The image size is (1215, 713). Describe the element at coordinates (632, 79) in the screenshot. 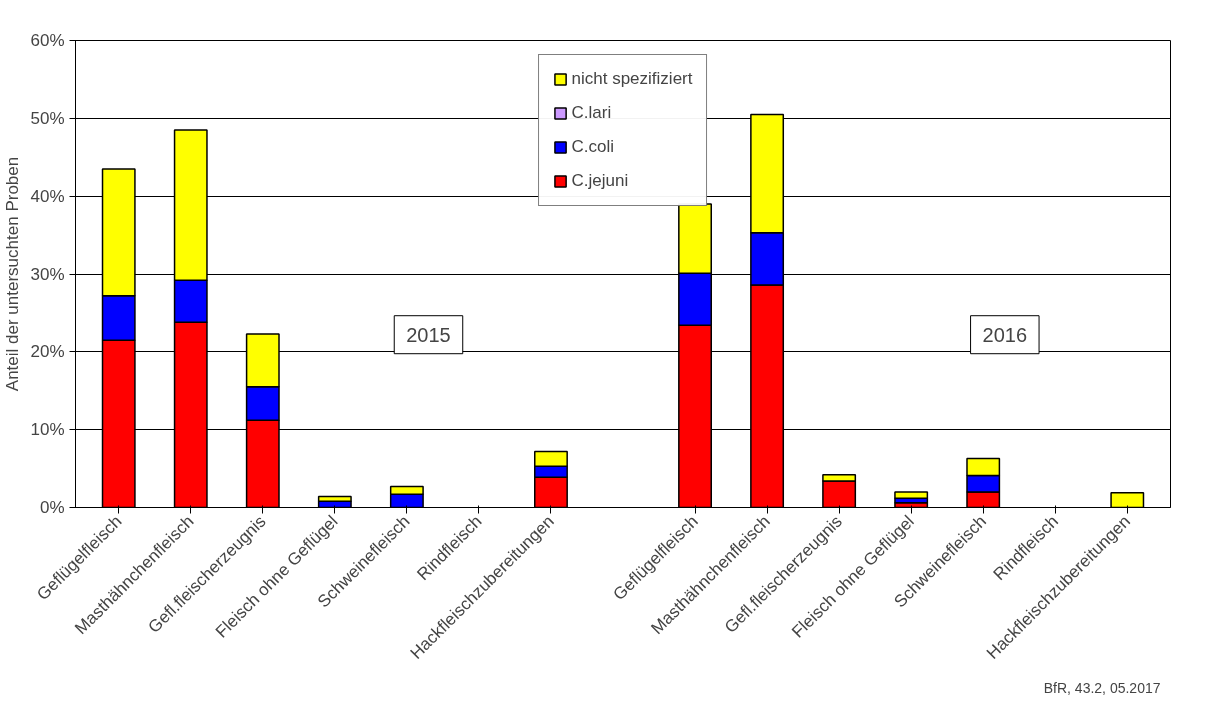

I see `legend-label: nicht spezifiziert` at that location.